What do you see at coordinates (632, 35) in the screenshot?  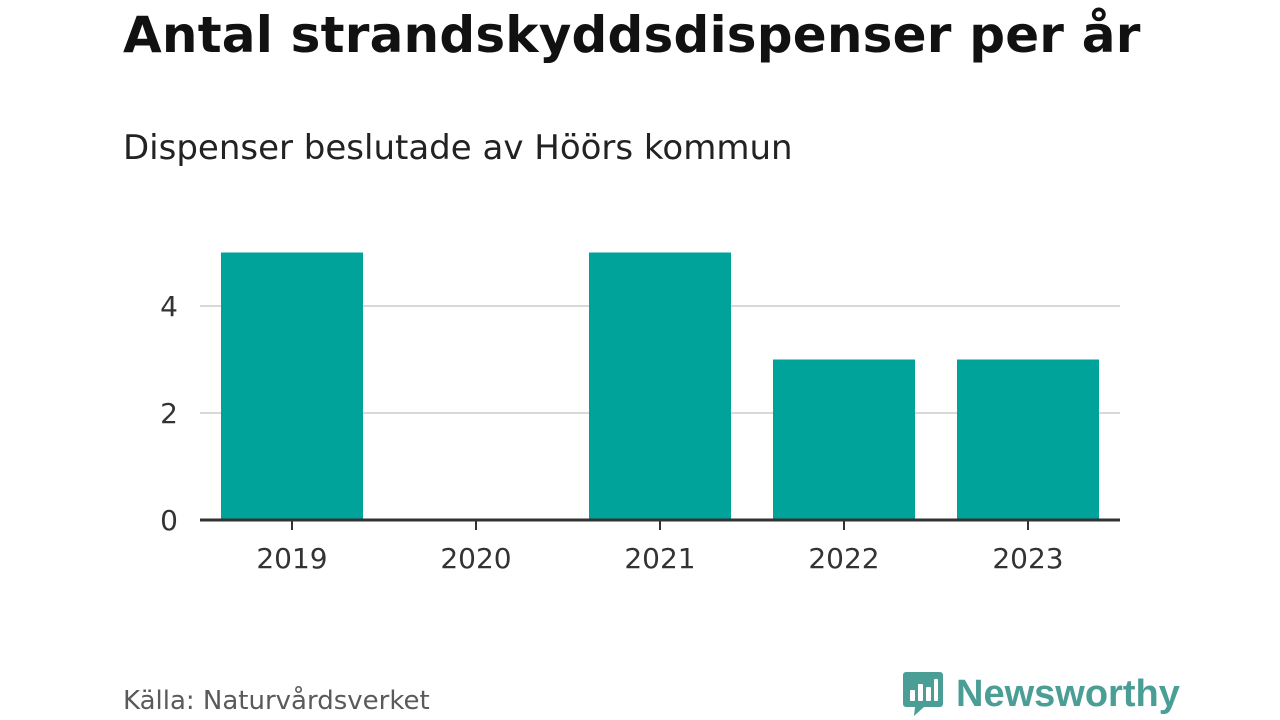 I see `chart-title: Antal strandskyddsdispenser per år` at bounding box center [632, 35].